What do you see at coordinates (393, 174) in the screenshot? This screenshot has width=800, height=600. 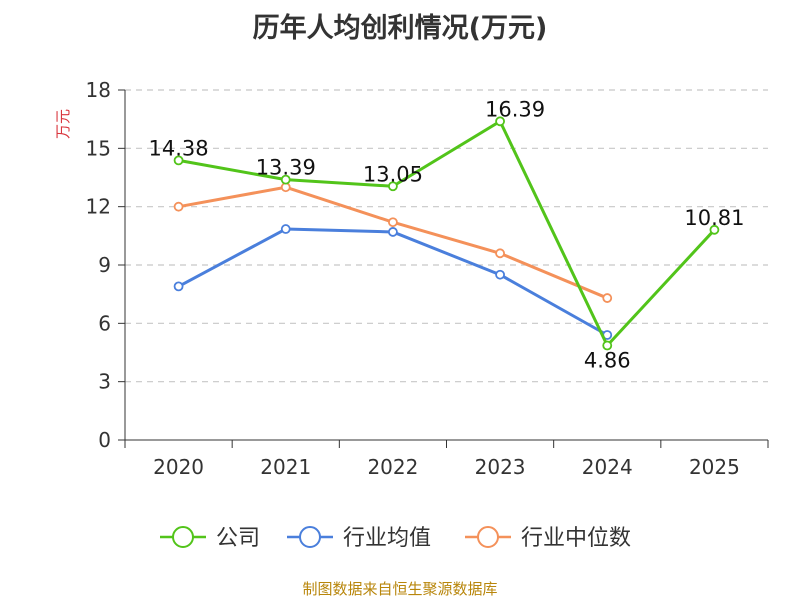 I see `data-label: 13.05` at bounding box center [393, 174].